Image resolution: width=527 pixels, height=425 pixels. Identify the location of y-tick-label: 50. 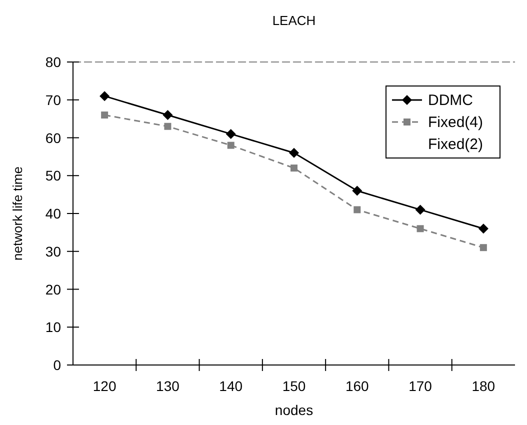
(53, 176).